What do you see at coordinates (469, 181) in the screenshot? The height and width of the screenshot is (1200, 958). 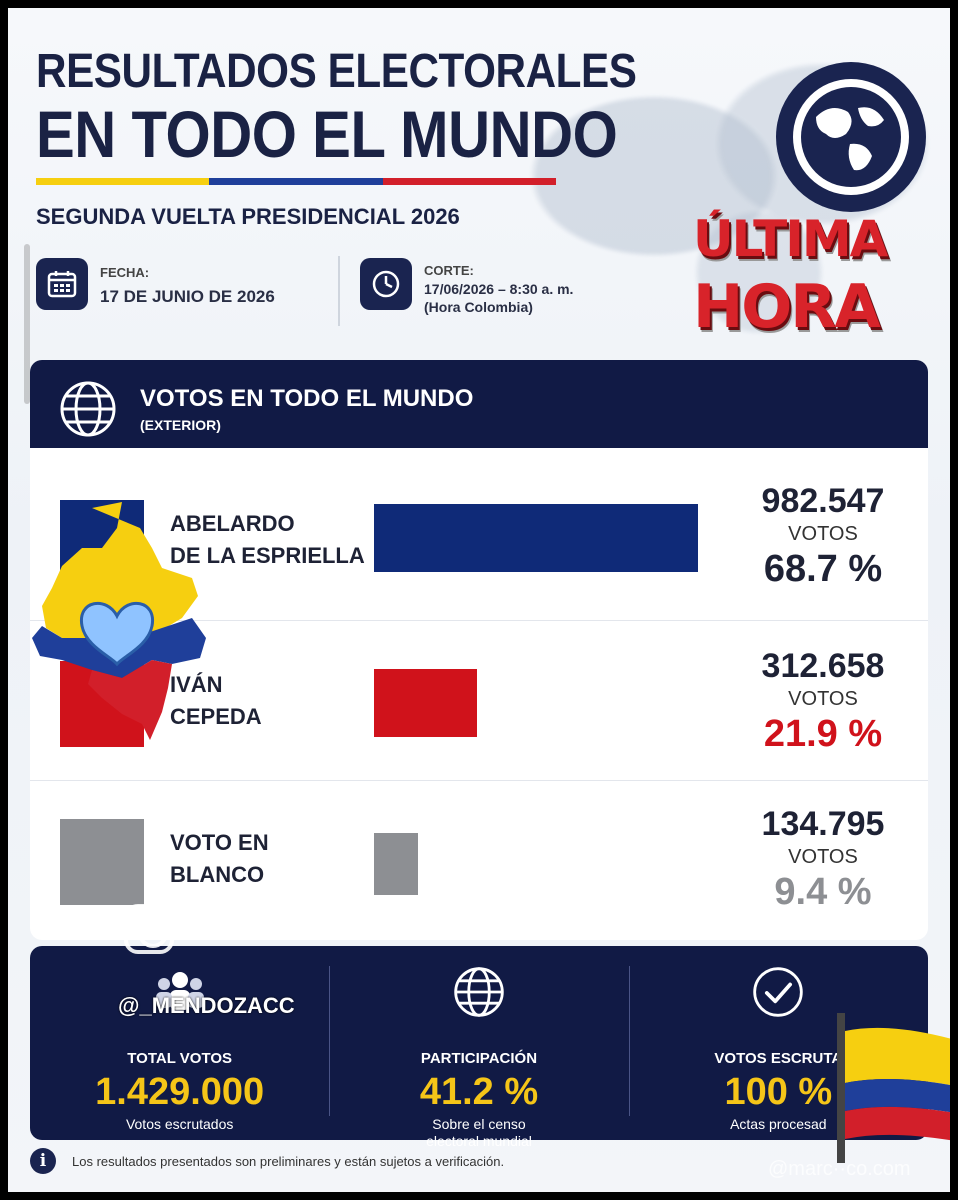 I see `stripe-red` at bounding box center [469, 181].